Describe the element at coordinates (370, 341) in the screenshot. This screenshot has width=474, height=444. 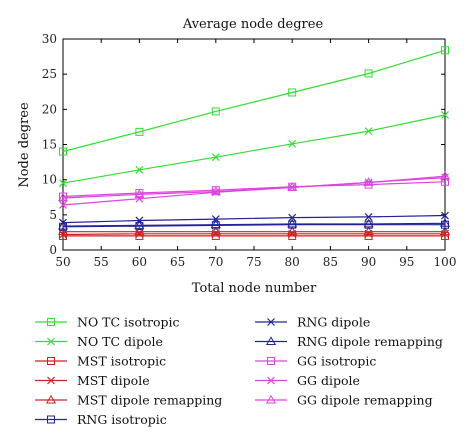
I see `legend-label: RNG dipole remapping` at that location.